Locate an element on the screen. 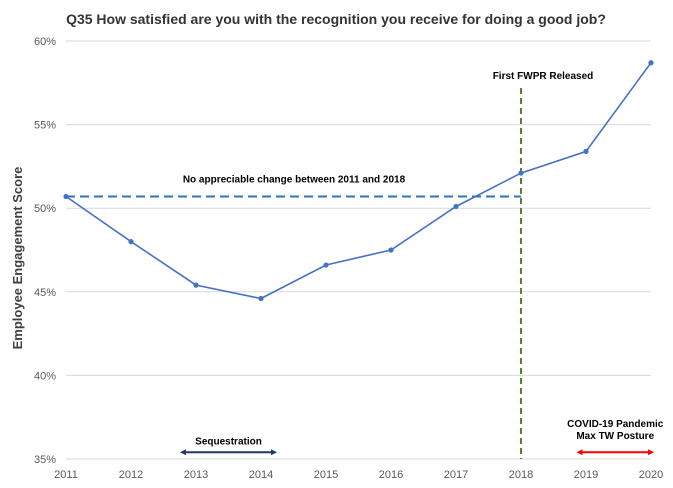  y-tick-label: 55% is located at coordinates (45, 126).